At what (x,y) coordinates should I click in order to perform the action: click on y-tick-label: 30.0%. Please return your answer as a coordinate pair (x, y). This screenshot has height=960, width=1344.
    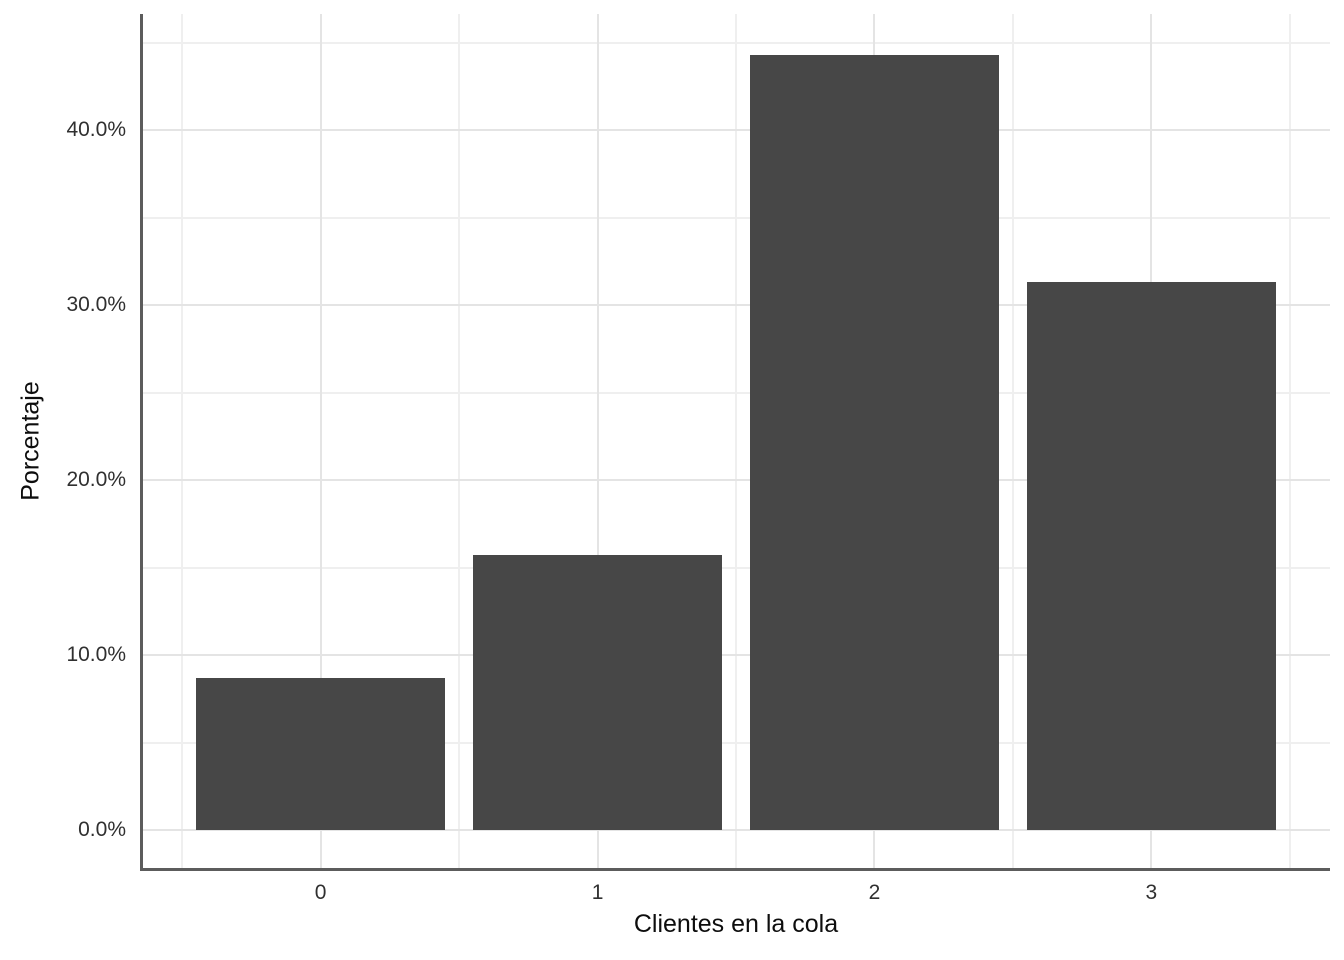
    Looking at the image, I should click on (96, 304).